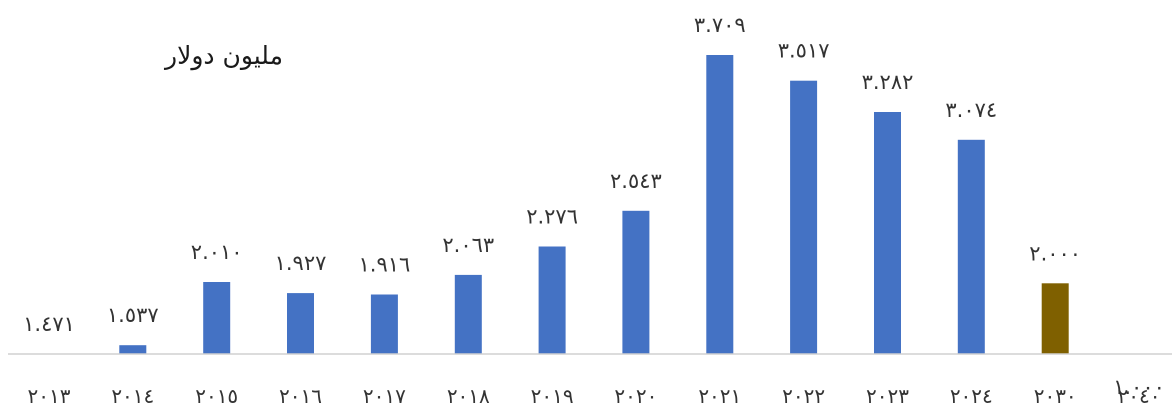  Describe the element at coordinates (636, 181) in the screenshot. I see `value-label-7: ۲.٥٤۳` at that location.